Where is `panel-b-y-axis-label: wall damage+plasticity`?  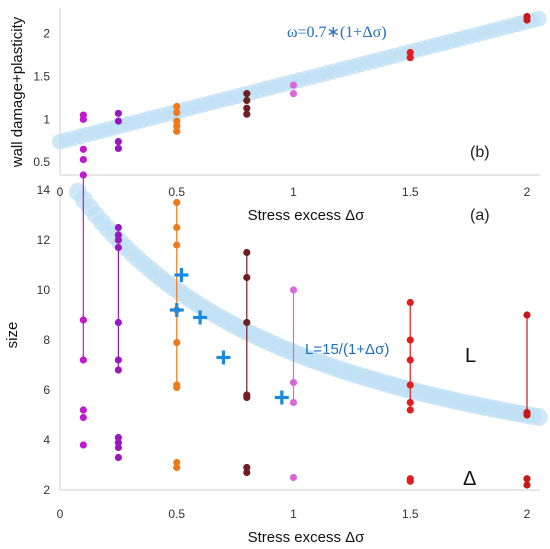 panel-b-y-axis-label: wall damage+plasticity is located at coordinates (17, 92).